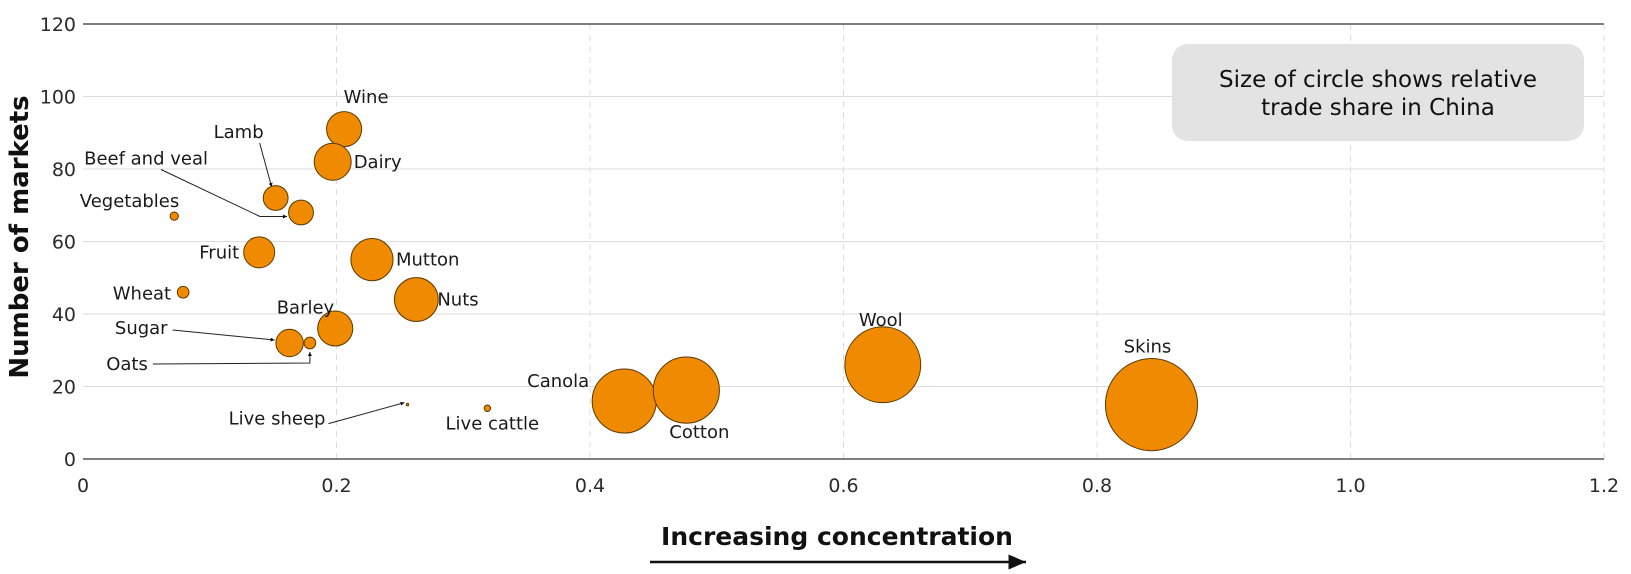 The height and width of the screenshot is (574, 1631). What do you see at coordinates (224, 194) in the screenshot?
I see `leader-line-beef-and-veal` at bounding box center [224, 194].